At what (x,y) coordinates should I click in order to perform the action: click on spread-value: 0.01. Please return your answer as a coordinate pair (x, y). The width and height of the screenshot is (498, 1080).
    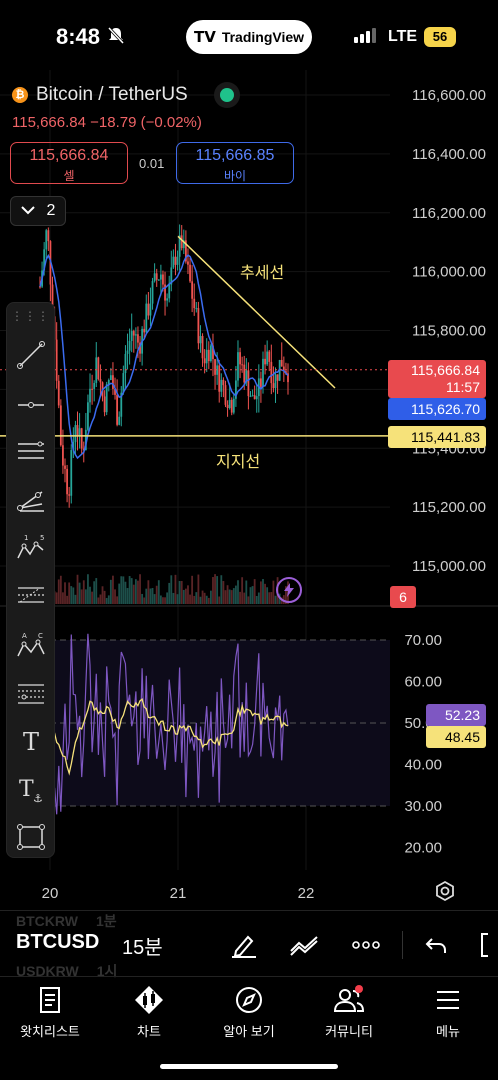
    Looking at the image, I should click on (152, 163).